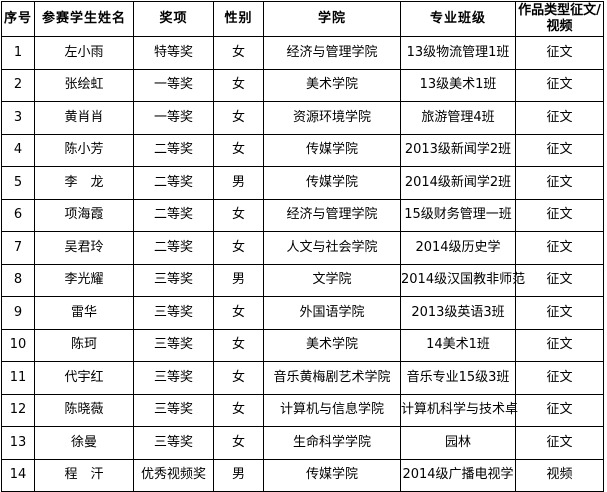 The width and height of the screenshot is (607, 492). What do you see at coordinates (458, 85) in the screenshot?
I see `cell-class: 13级美术1班` at bounding box center [458, 85].